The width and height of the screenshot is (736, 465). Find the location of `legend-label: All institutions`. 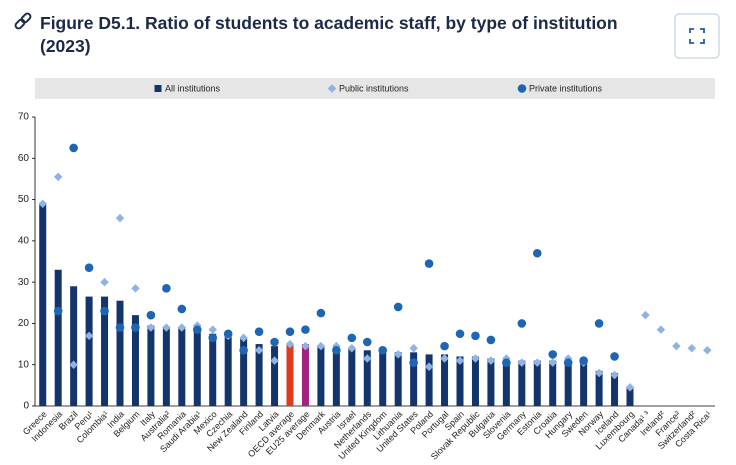

legend-label: All institutions is located at coordinates (193, 88).